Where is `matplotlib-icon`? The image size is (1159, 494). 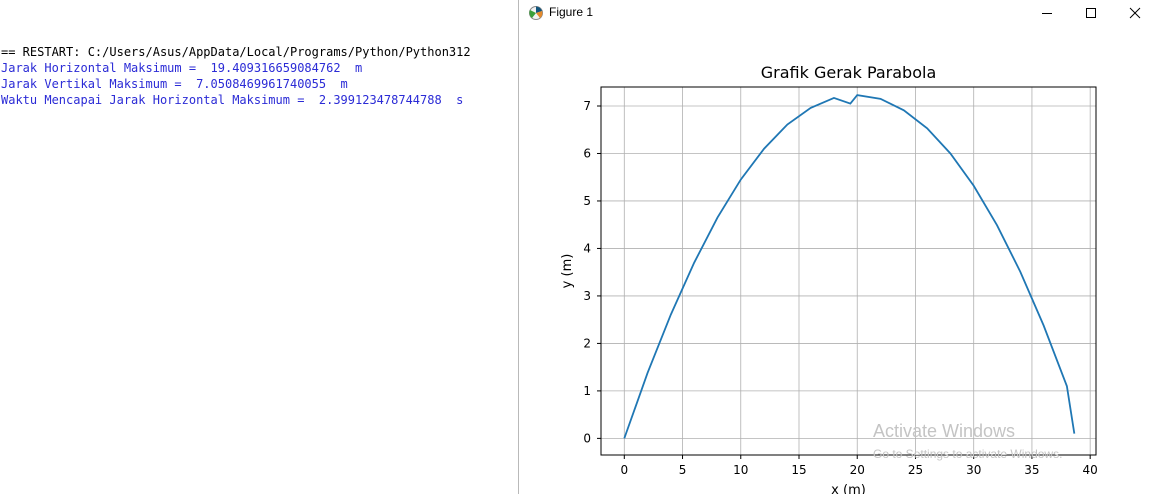 matplotlib-icon is located at coordinates (536, 13).